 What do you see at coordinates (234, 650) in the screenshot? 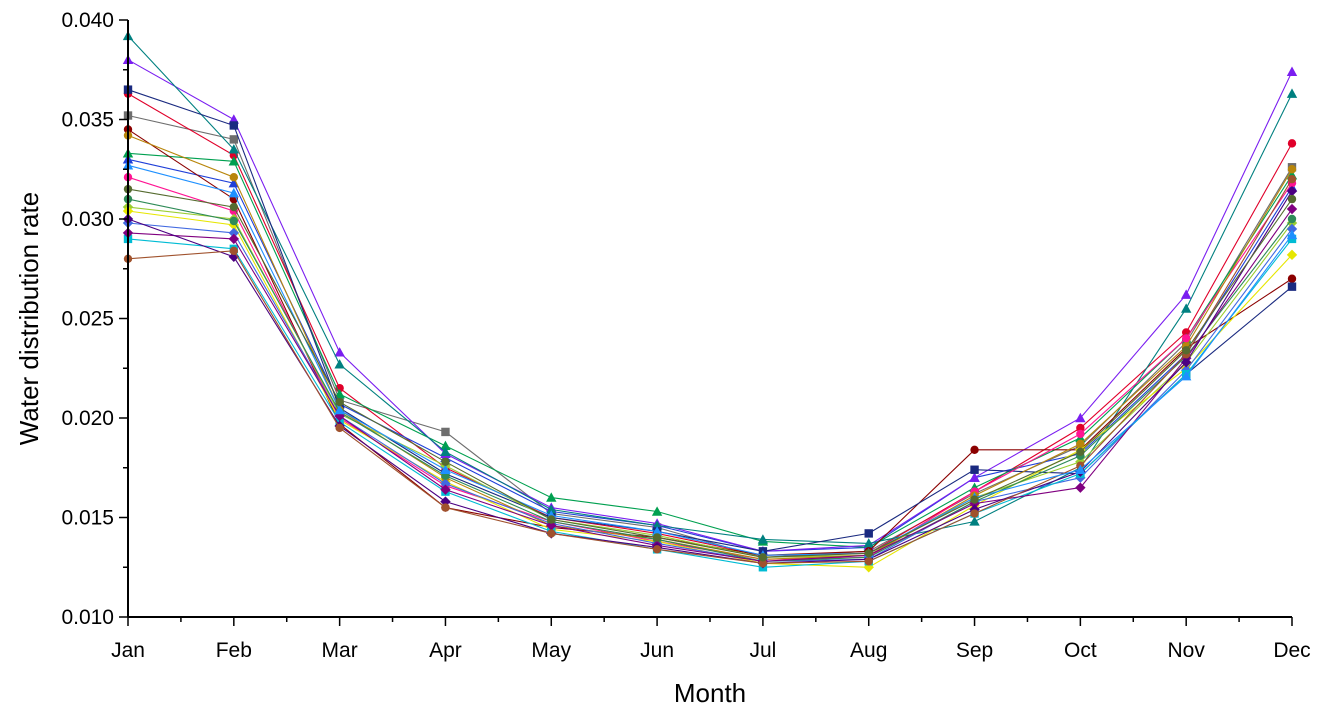
I see `x-tick-label: Feb` at bounding box center [234, 650].